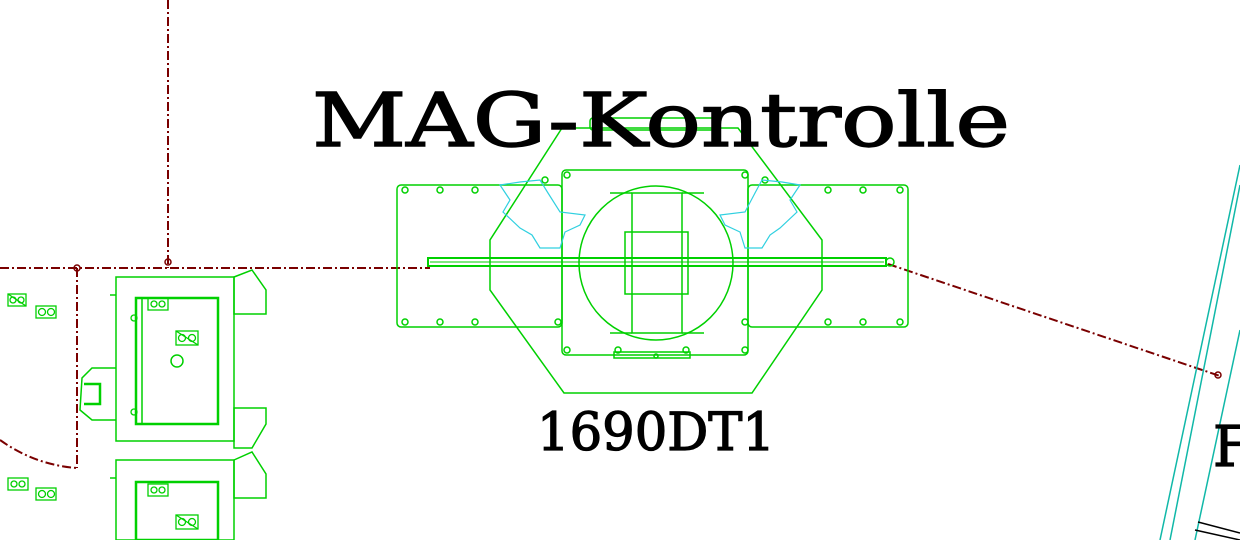 This screenshot has height=540, width=1240. I want to click on left-machines, so click(173, 404).